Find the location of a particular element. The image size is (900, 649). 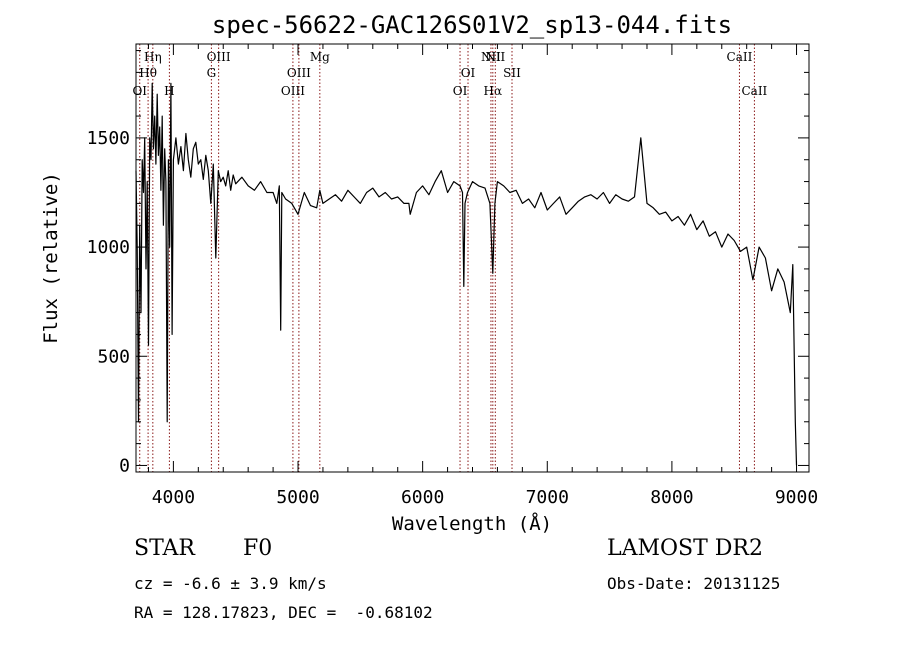

x-tick-label: 8000 is located at coordinates (671, 497).